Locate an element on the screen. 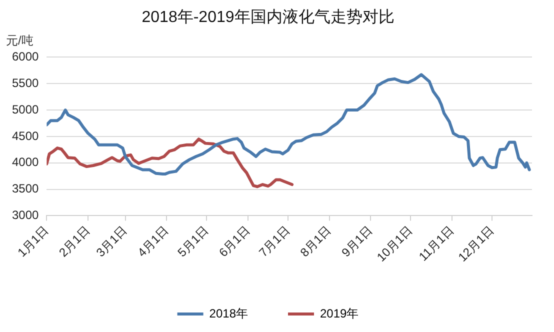 Image resolution: width=554 pixels, height=332 pixels. y-tick-label: 4500 is located at coordinates (26, 135).